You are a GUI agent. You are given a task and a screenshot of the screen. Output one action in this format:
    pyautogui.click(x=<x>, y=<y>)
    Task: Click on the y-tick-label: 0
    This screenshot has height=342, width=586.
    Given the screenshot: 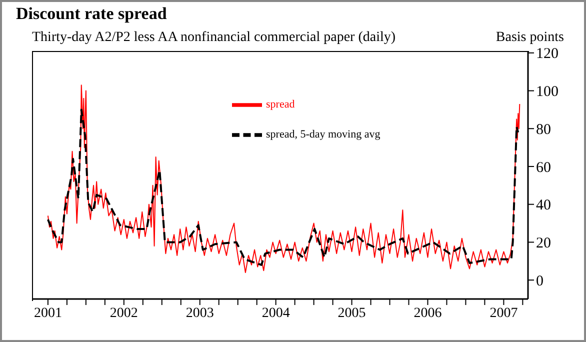 What is the action you would take?
    pyautogui.click(x=540, y=281)
    